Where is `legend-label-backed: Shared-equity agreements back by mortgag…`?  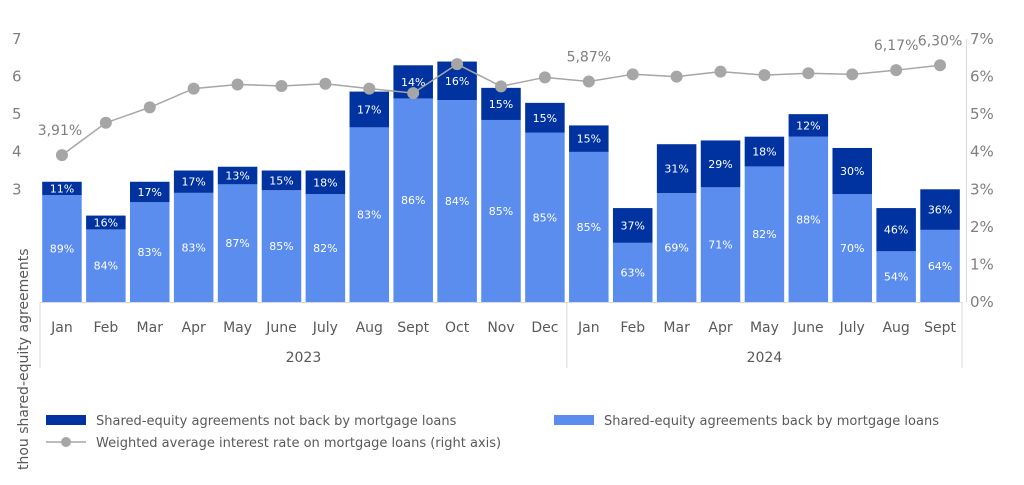
legend-label-backed: Shared-equity agreements back by mortgag… is located at coordinates (771, 421).